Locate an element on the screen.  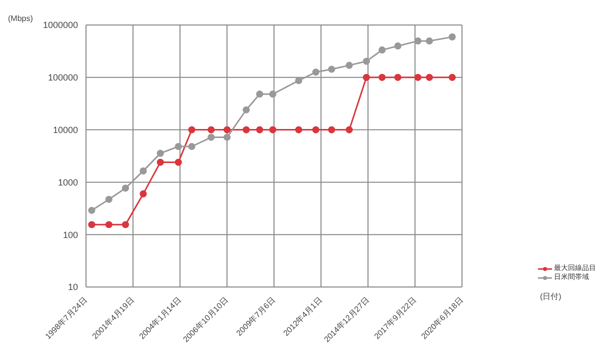
y-axis-title: (Mbps) is located at coordinates (20, 18).